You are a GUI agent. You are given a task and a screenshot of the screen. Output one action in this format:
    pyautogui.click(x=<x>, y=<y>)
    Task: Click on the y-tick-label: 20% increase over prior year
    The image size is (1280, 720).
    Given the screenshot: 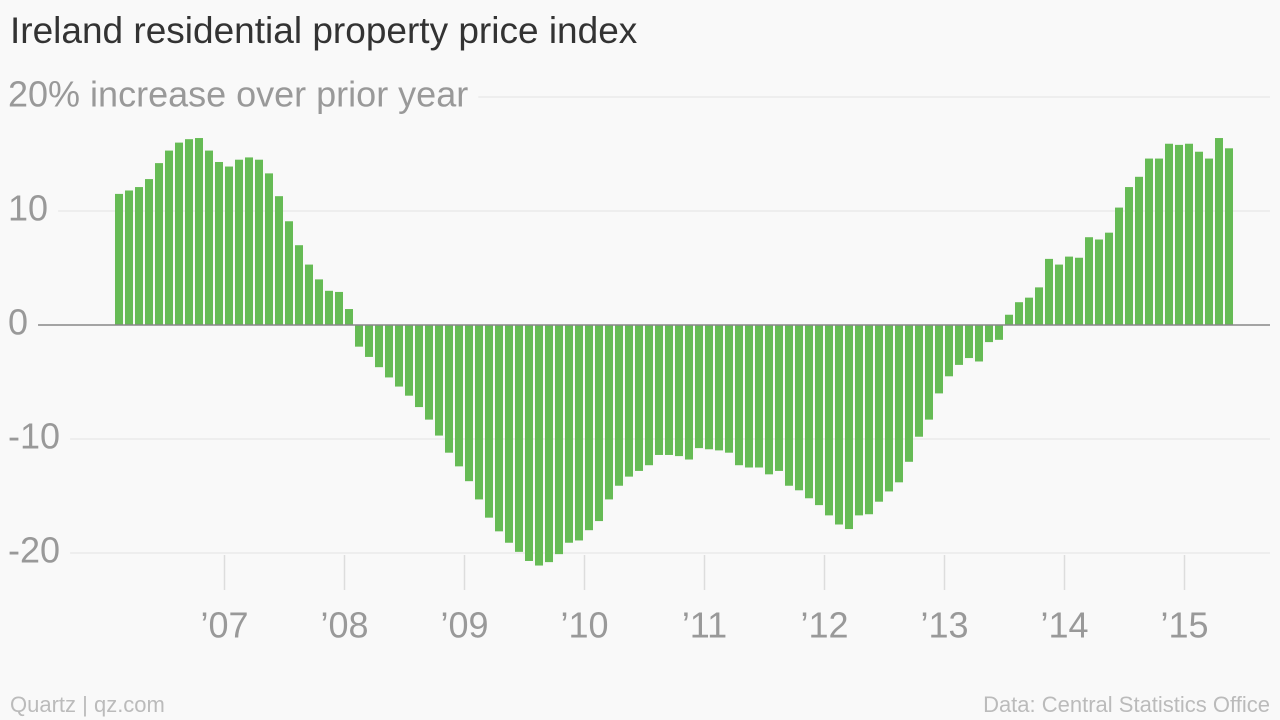 What is the action you would take?
    pyautogui.click(x=238, y=94)
    